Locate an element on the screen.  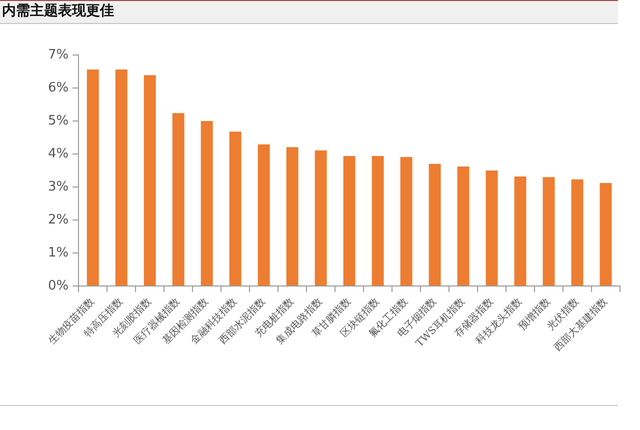
y-tick-label: 5% is located at coordinates (58, 120).